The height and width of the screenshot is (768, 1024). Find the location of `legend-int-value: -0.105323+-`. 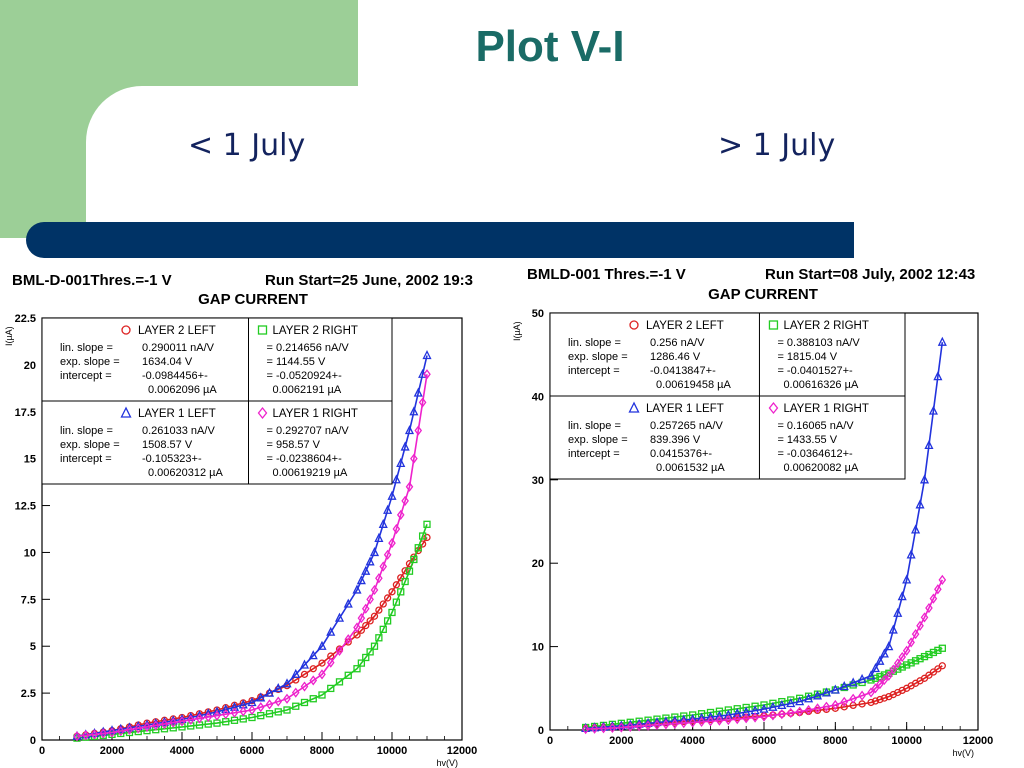

legend-int-value: -0.105323+- is located at coordinates (172, 459).